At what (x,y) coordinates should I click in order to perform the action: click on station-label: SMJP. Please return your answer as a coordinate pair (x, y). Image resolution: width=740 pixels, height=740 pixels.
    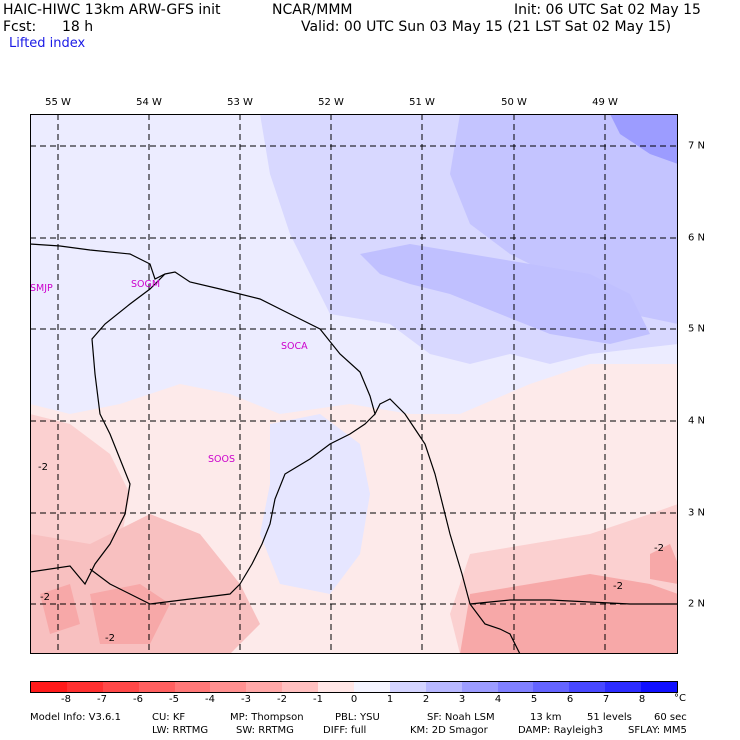
    Looking at the image, I should click on (41, 288).